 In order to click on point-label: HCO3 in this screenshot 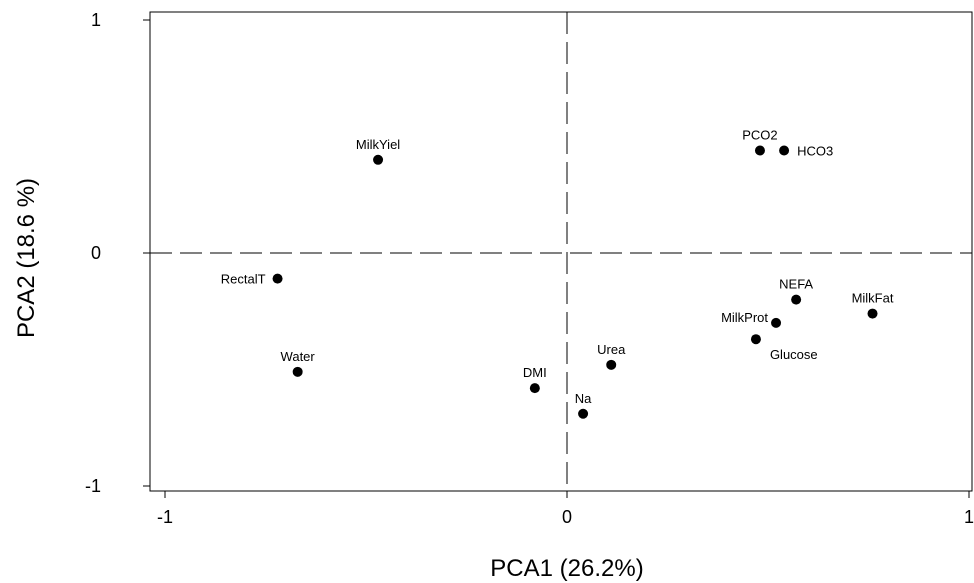, I will do `click(815, 150)`.